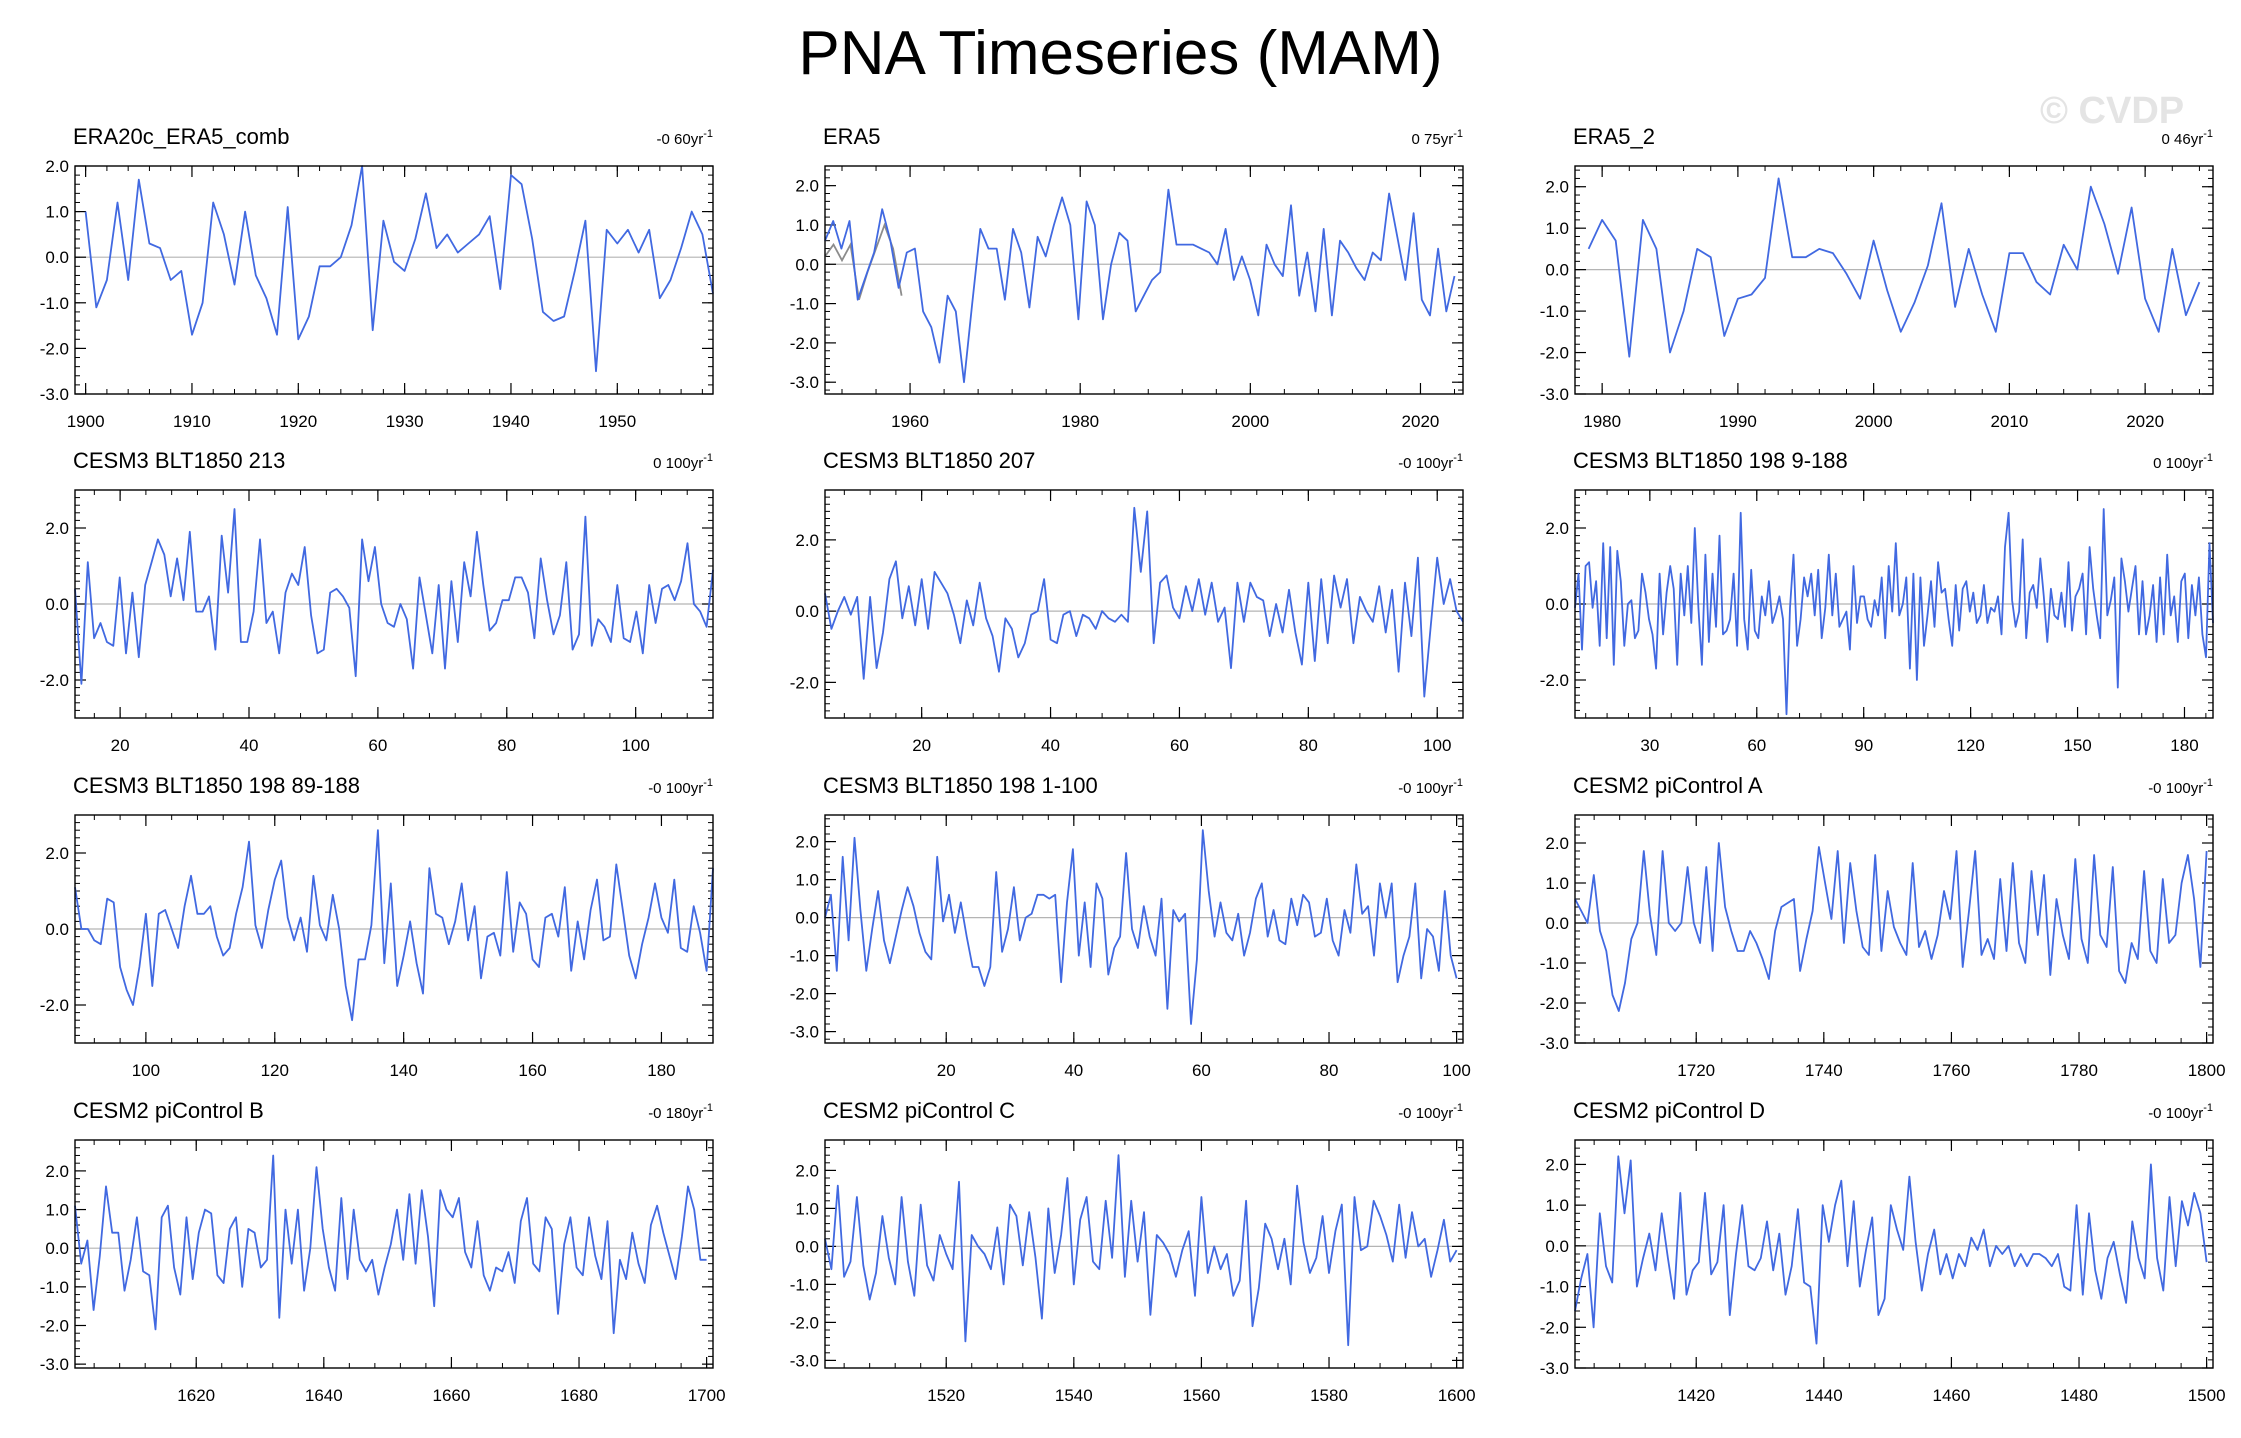 This screenshot has height=1438, width=2241. Describe the element at coordinates (1874, 421) in the screenshot. I see `x-tick-label: 2000` at that location.